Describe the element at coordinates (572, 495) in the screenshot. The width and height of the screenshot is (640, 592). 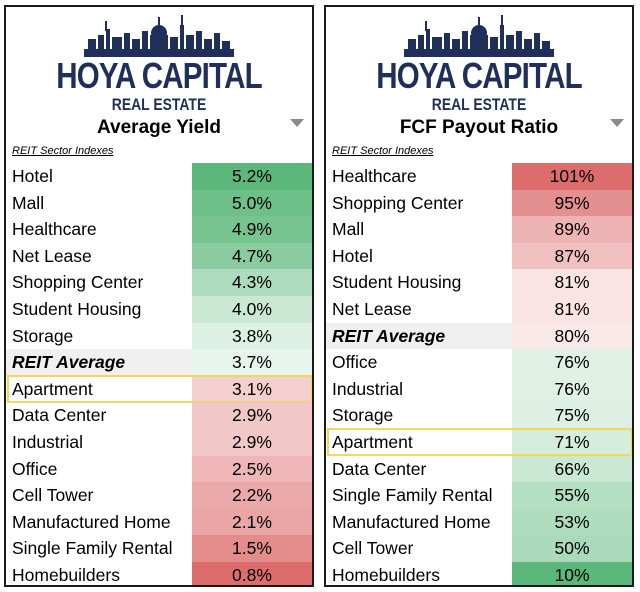
I see `row-value: 55%` at that location.